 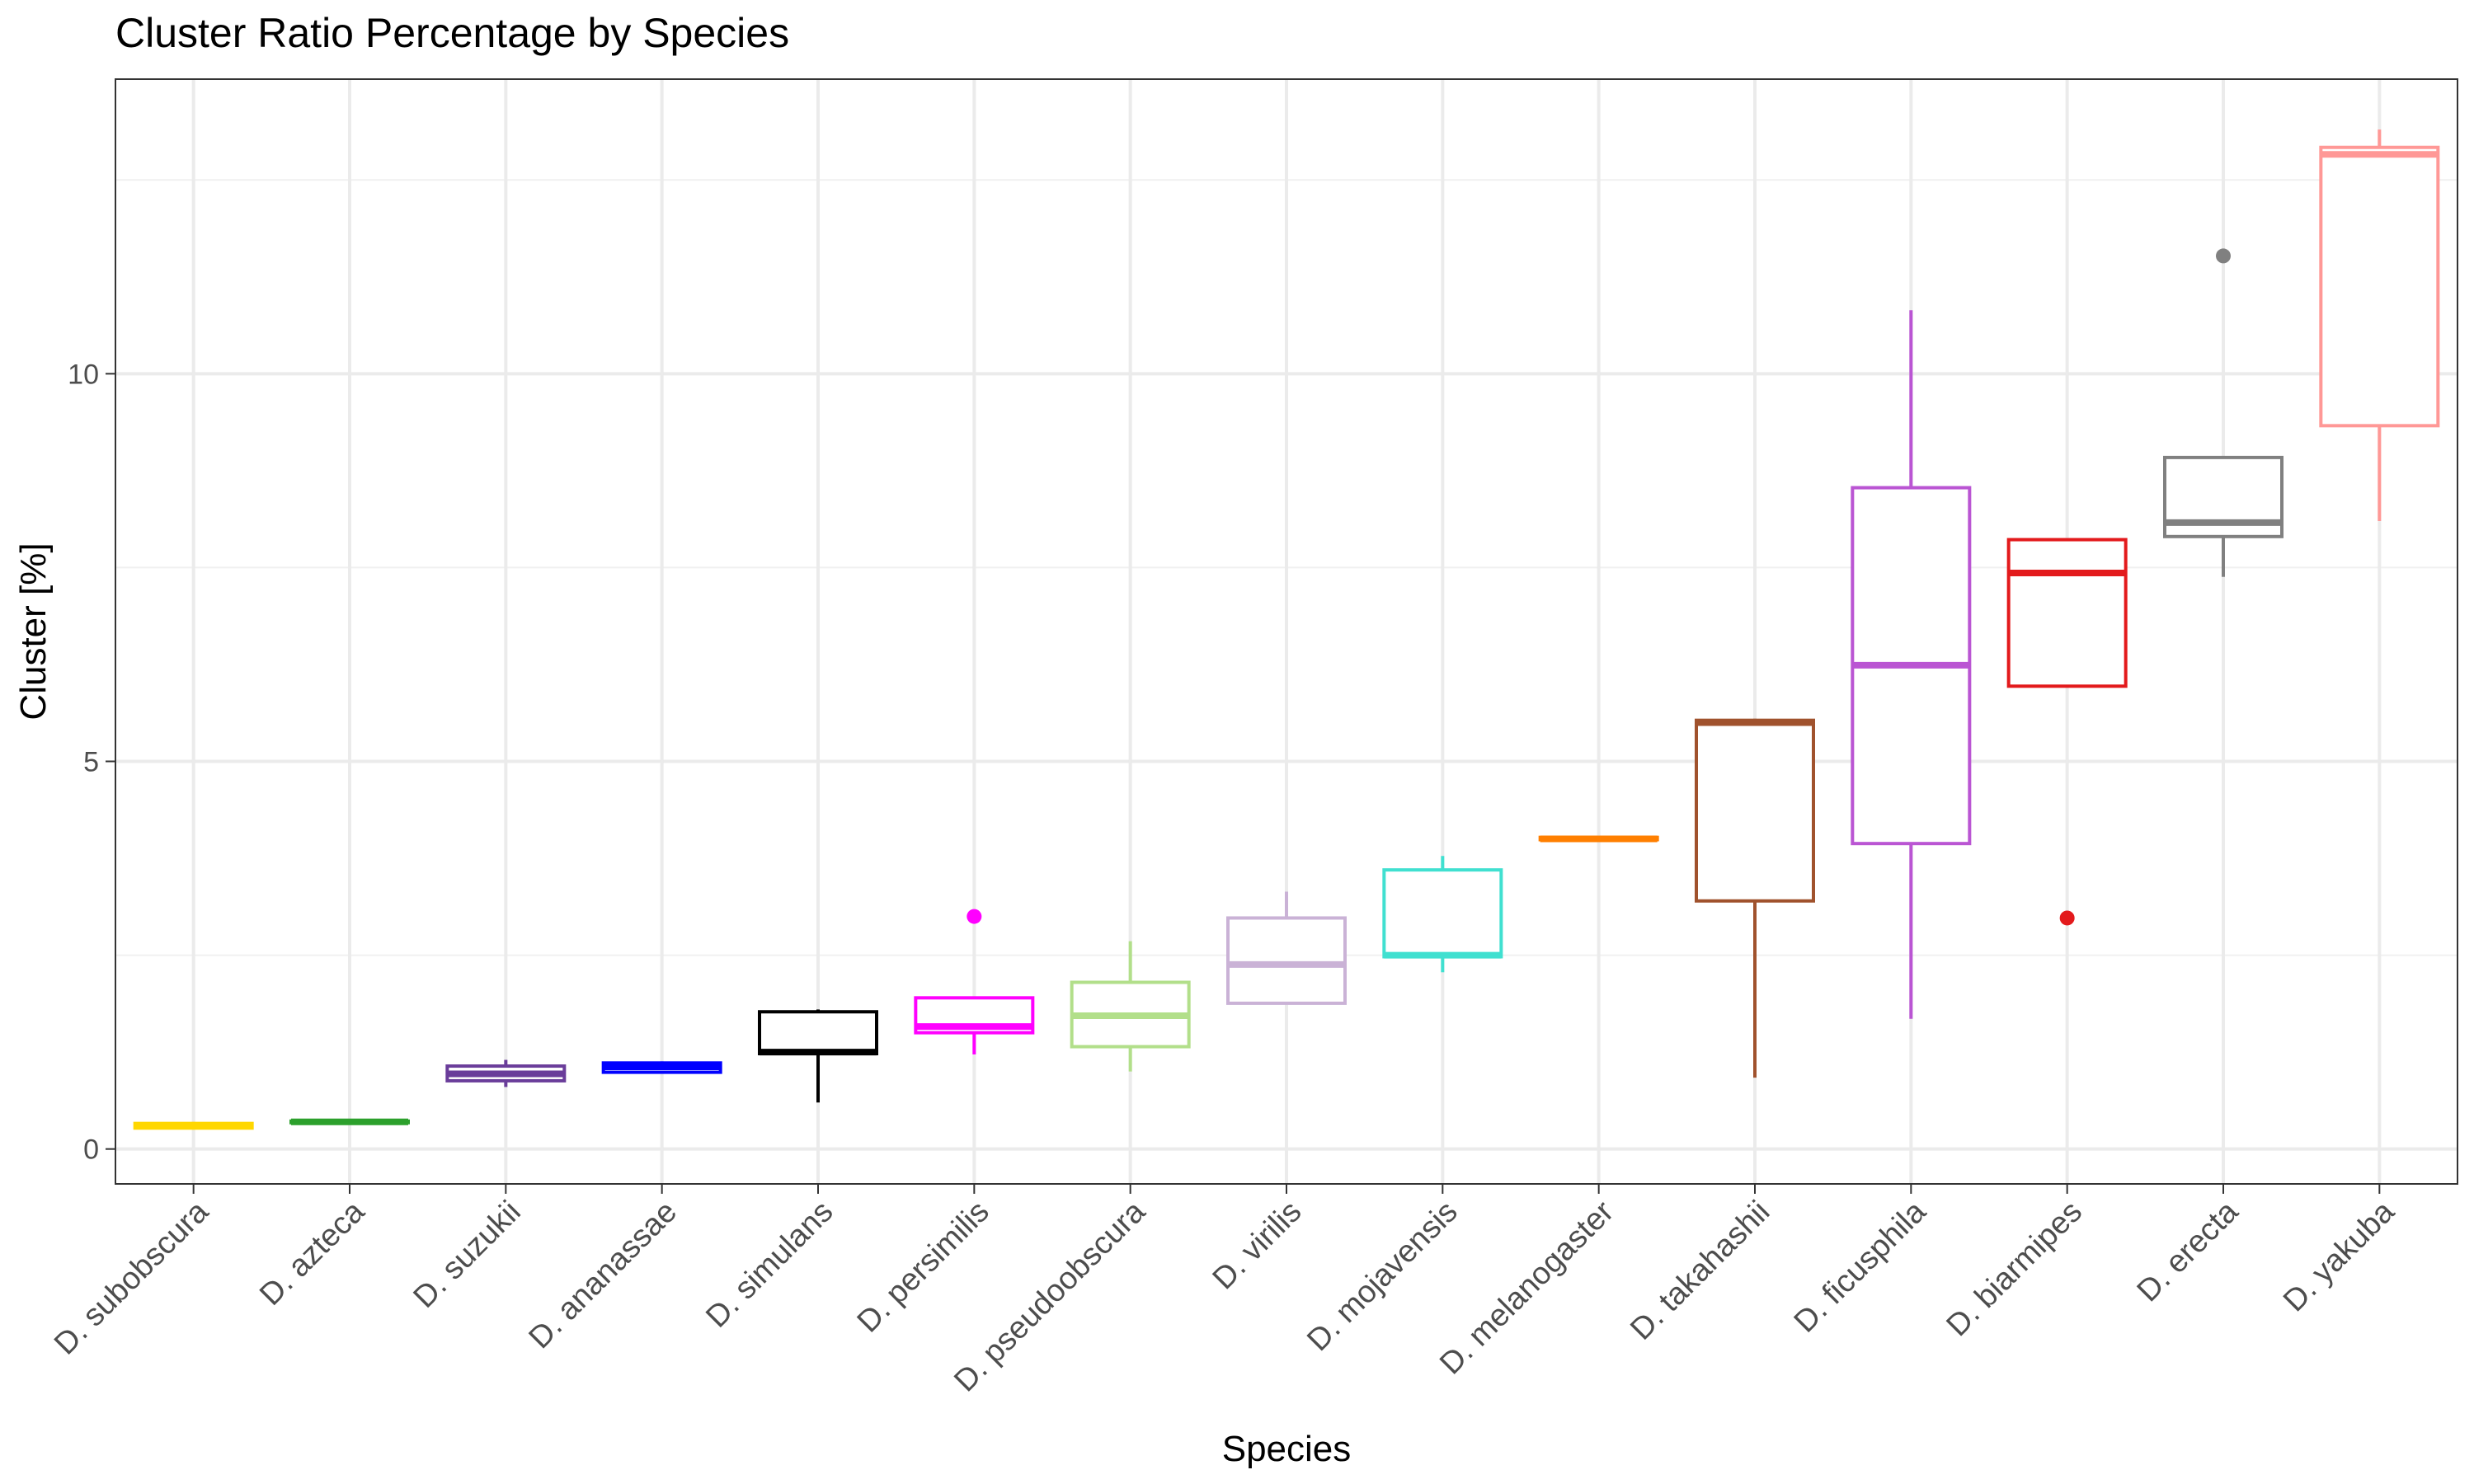 What do you see at coordinates (91, 1150) in the screenshot?
I see `y-tick-label: 0` at bounding box center [91, 1150].